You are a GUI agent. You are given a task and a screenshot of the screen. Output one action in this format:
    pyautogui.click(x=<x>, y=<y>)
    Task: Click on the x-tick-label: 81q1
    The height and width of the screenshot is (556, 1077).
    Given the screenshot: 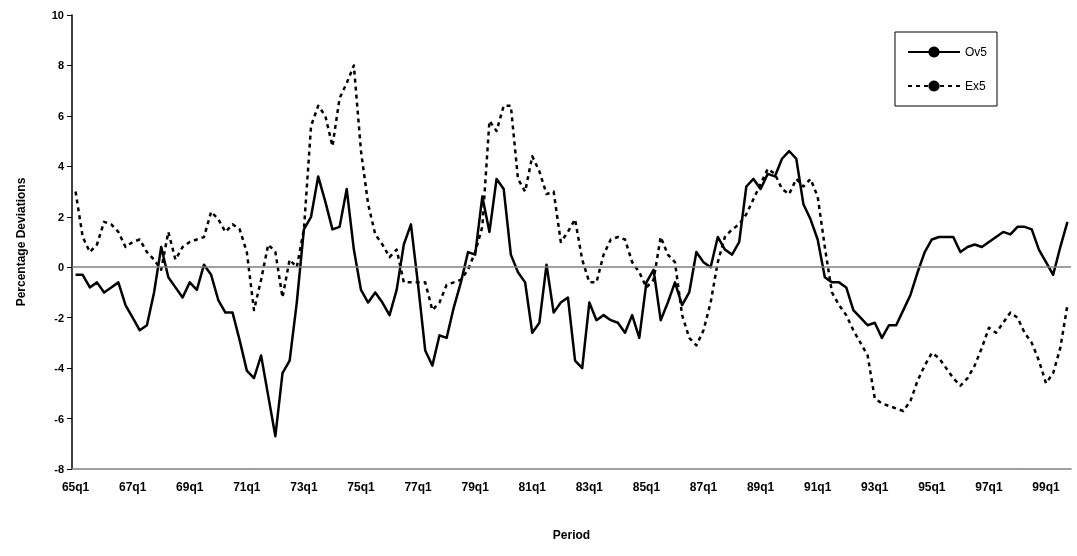 What is the action you would take?
    pyautogui.click(x=532, y=487)
    